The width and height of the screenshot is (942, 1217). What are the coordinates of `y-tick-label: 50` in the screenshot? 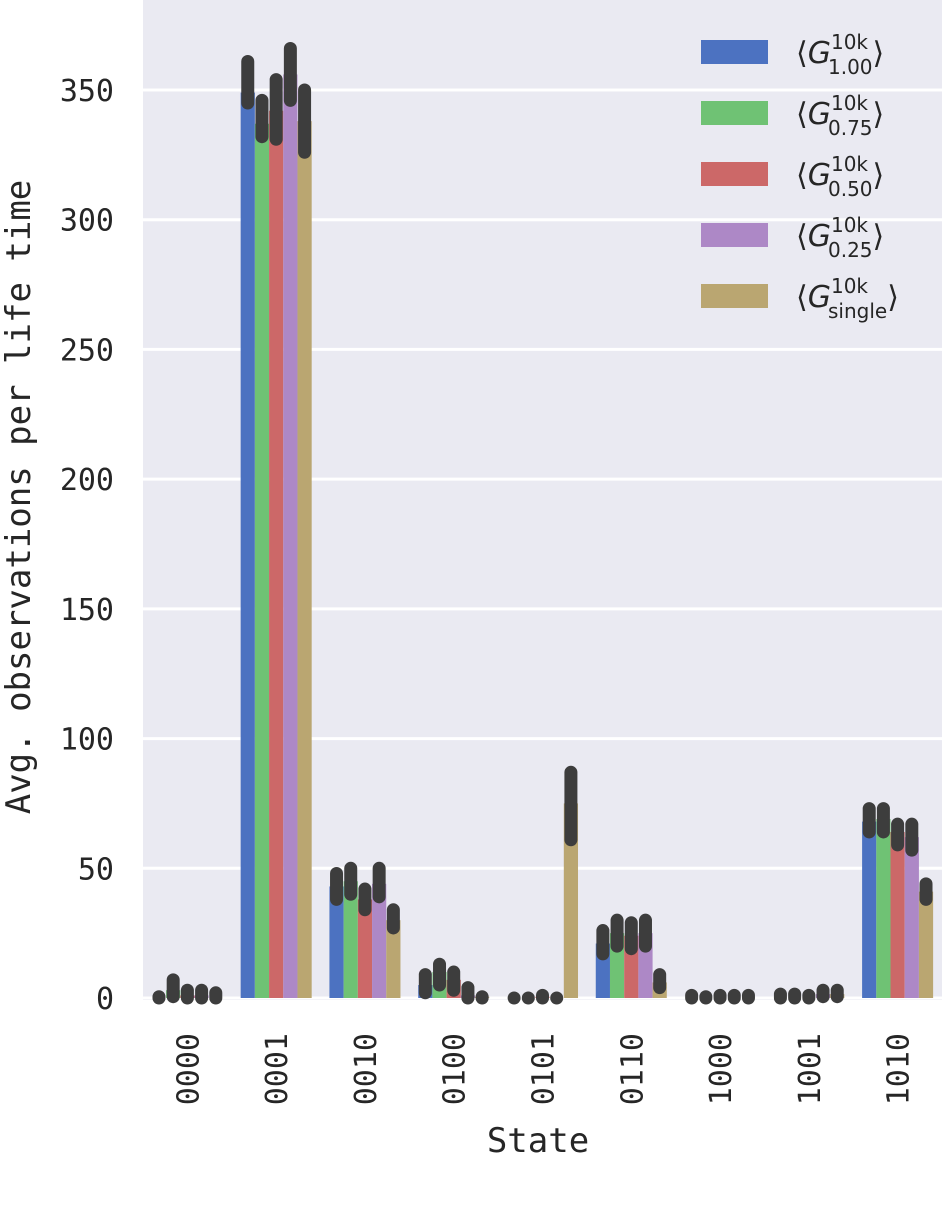 It's located at (96, 869).